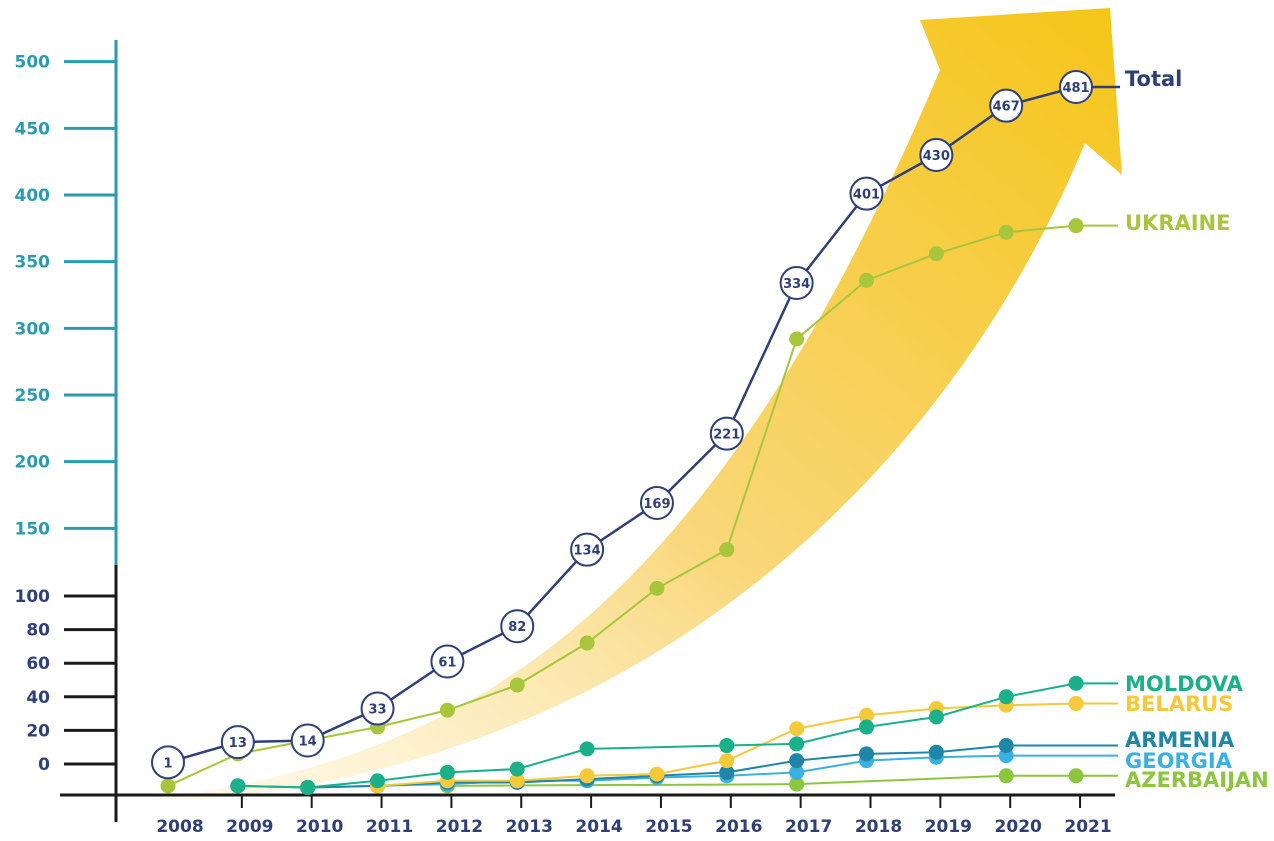 Image resolution: width=1274 pixels, height=841 pixels. Describe the element at coordinates (529, 827) in the screenshot. I see `x-tick-label: 2013` at that location.